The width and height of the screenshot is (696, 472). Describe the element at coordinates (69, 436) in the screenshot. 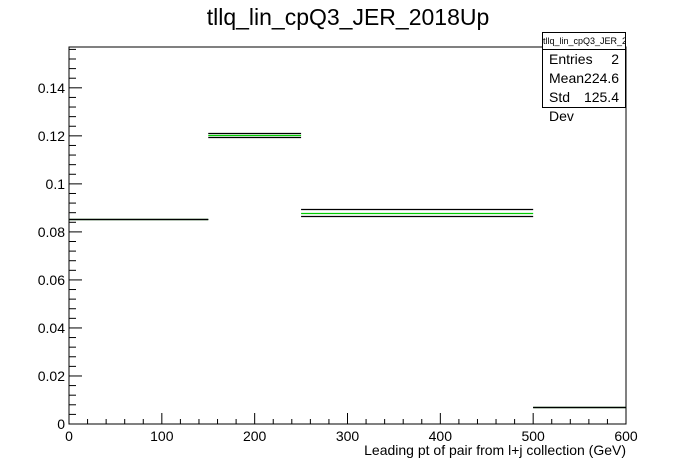

I see `x-tick-label: 0` at that location.